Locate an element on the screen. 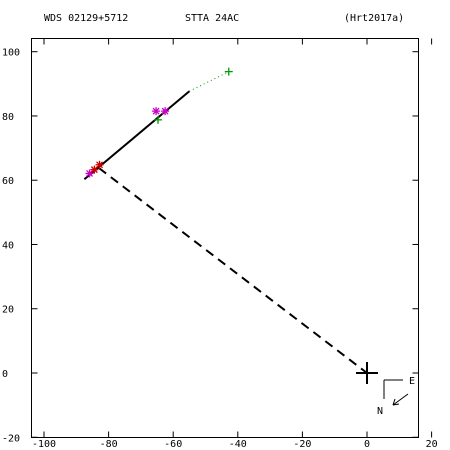  compass-east-label: E is located at coordinates (412, 381).